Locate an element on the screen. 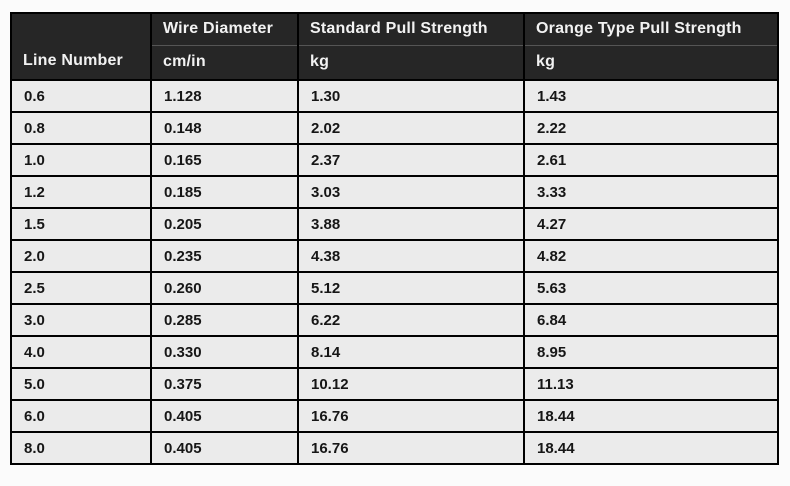 The image size is (790, 486). cell-line-number: 0.6 is located at coordinates (81, 96).